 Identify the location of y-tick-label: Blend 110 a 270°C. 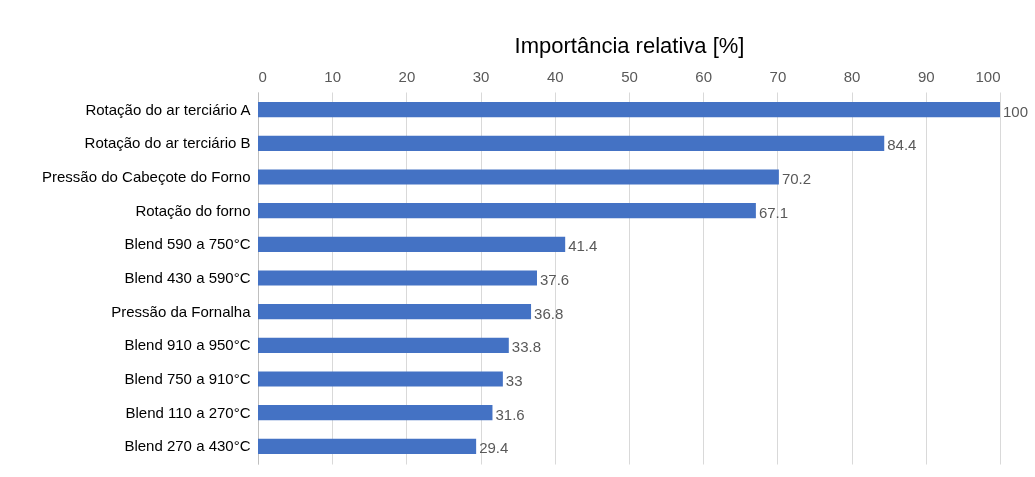
(188, 412).